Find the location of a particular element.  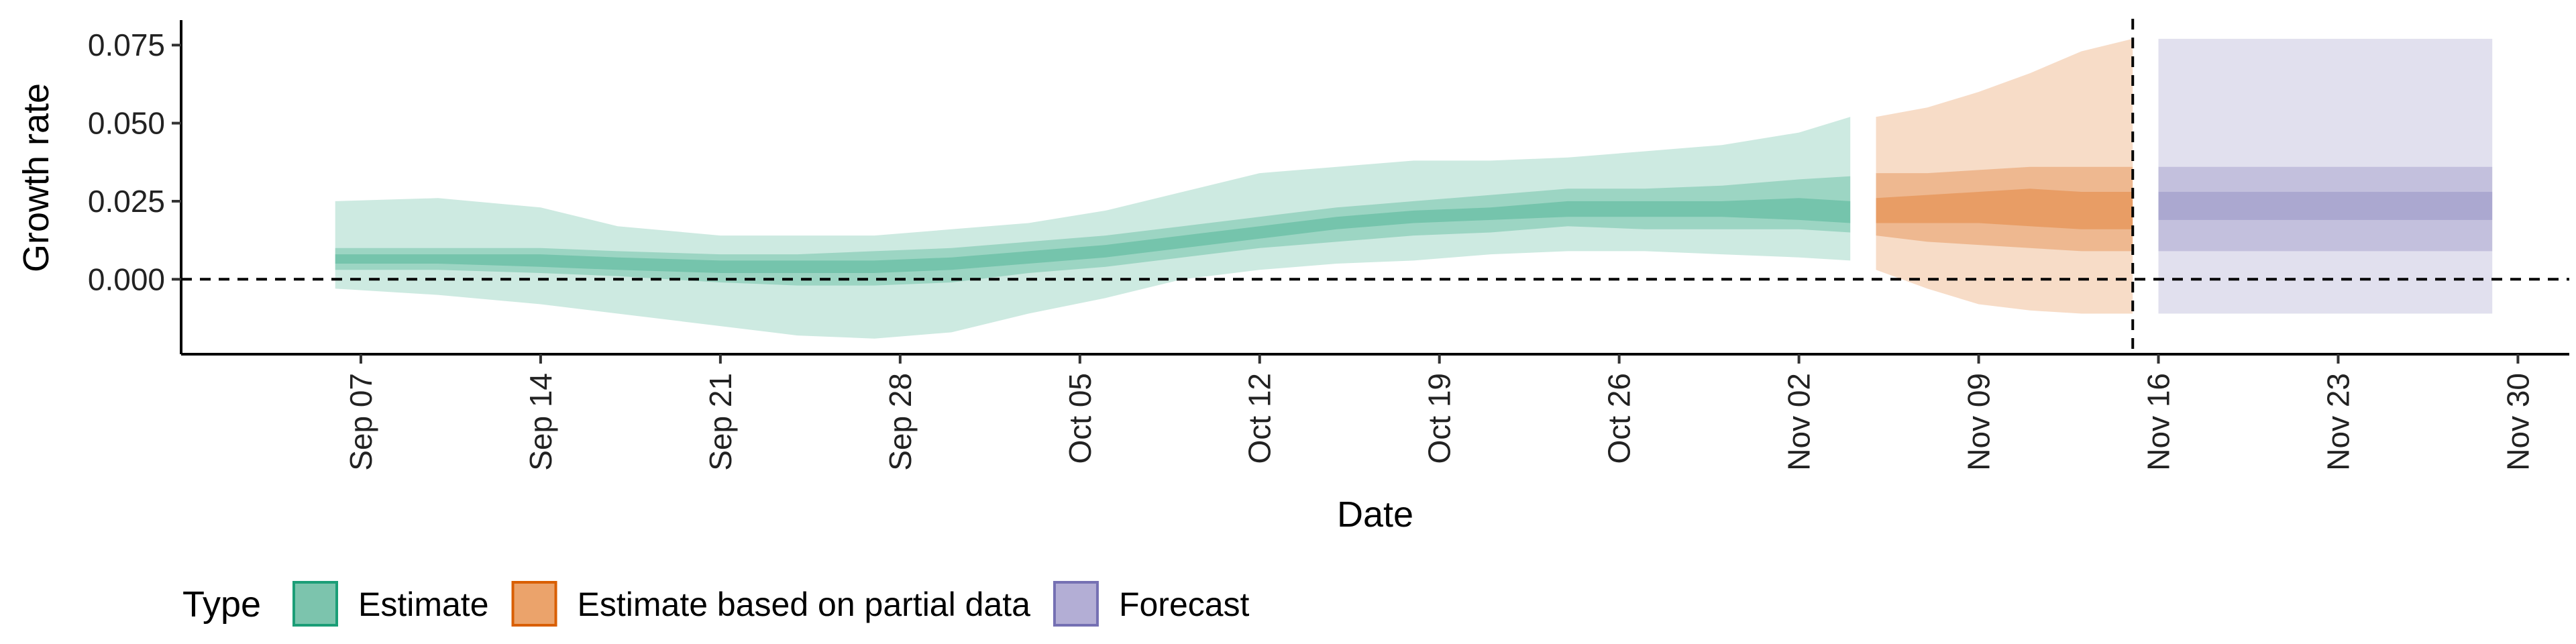

x-tick-label: Sep 21 is located at coordinates (720, 422).